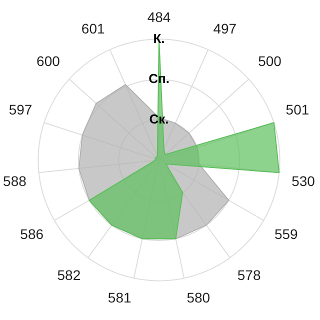  Describe the element at coordinates (159, 38) in the screenshot. I see `y-tick-label: К.` at that location.